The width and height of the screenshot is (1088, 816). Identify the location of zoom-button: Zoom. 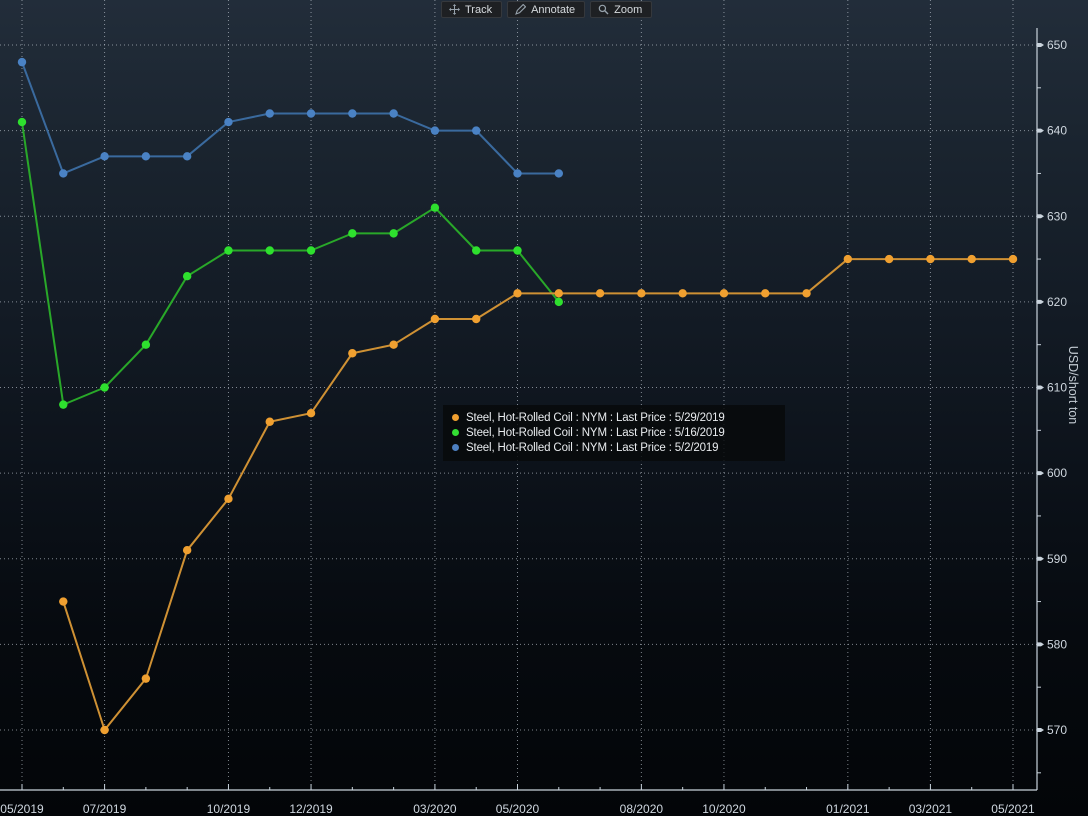
(621, 9).